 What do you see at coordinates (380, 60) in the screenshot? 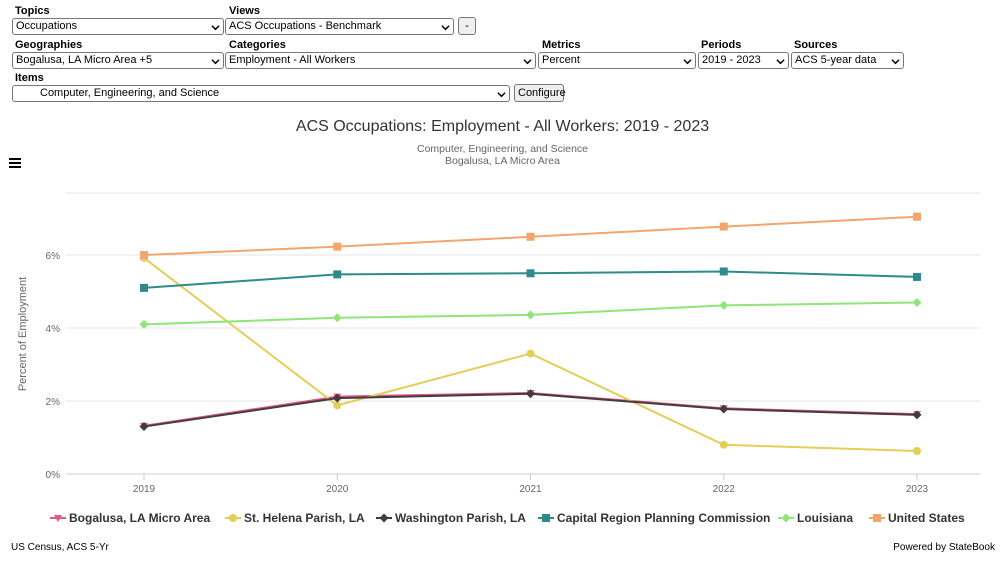
I see `categories-select: Employment - All Workers` at bounding box center [380, 60].